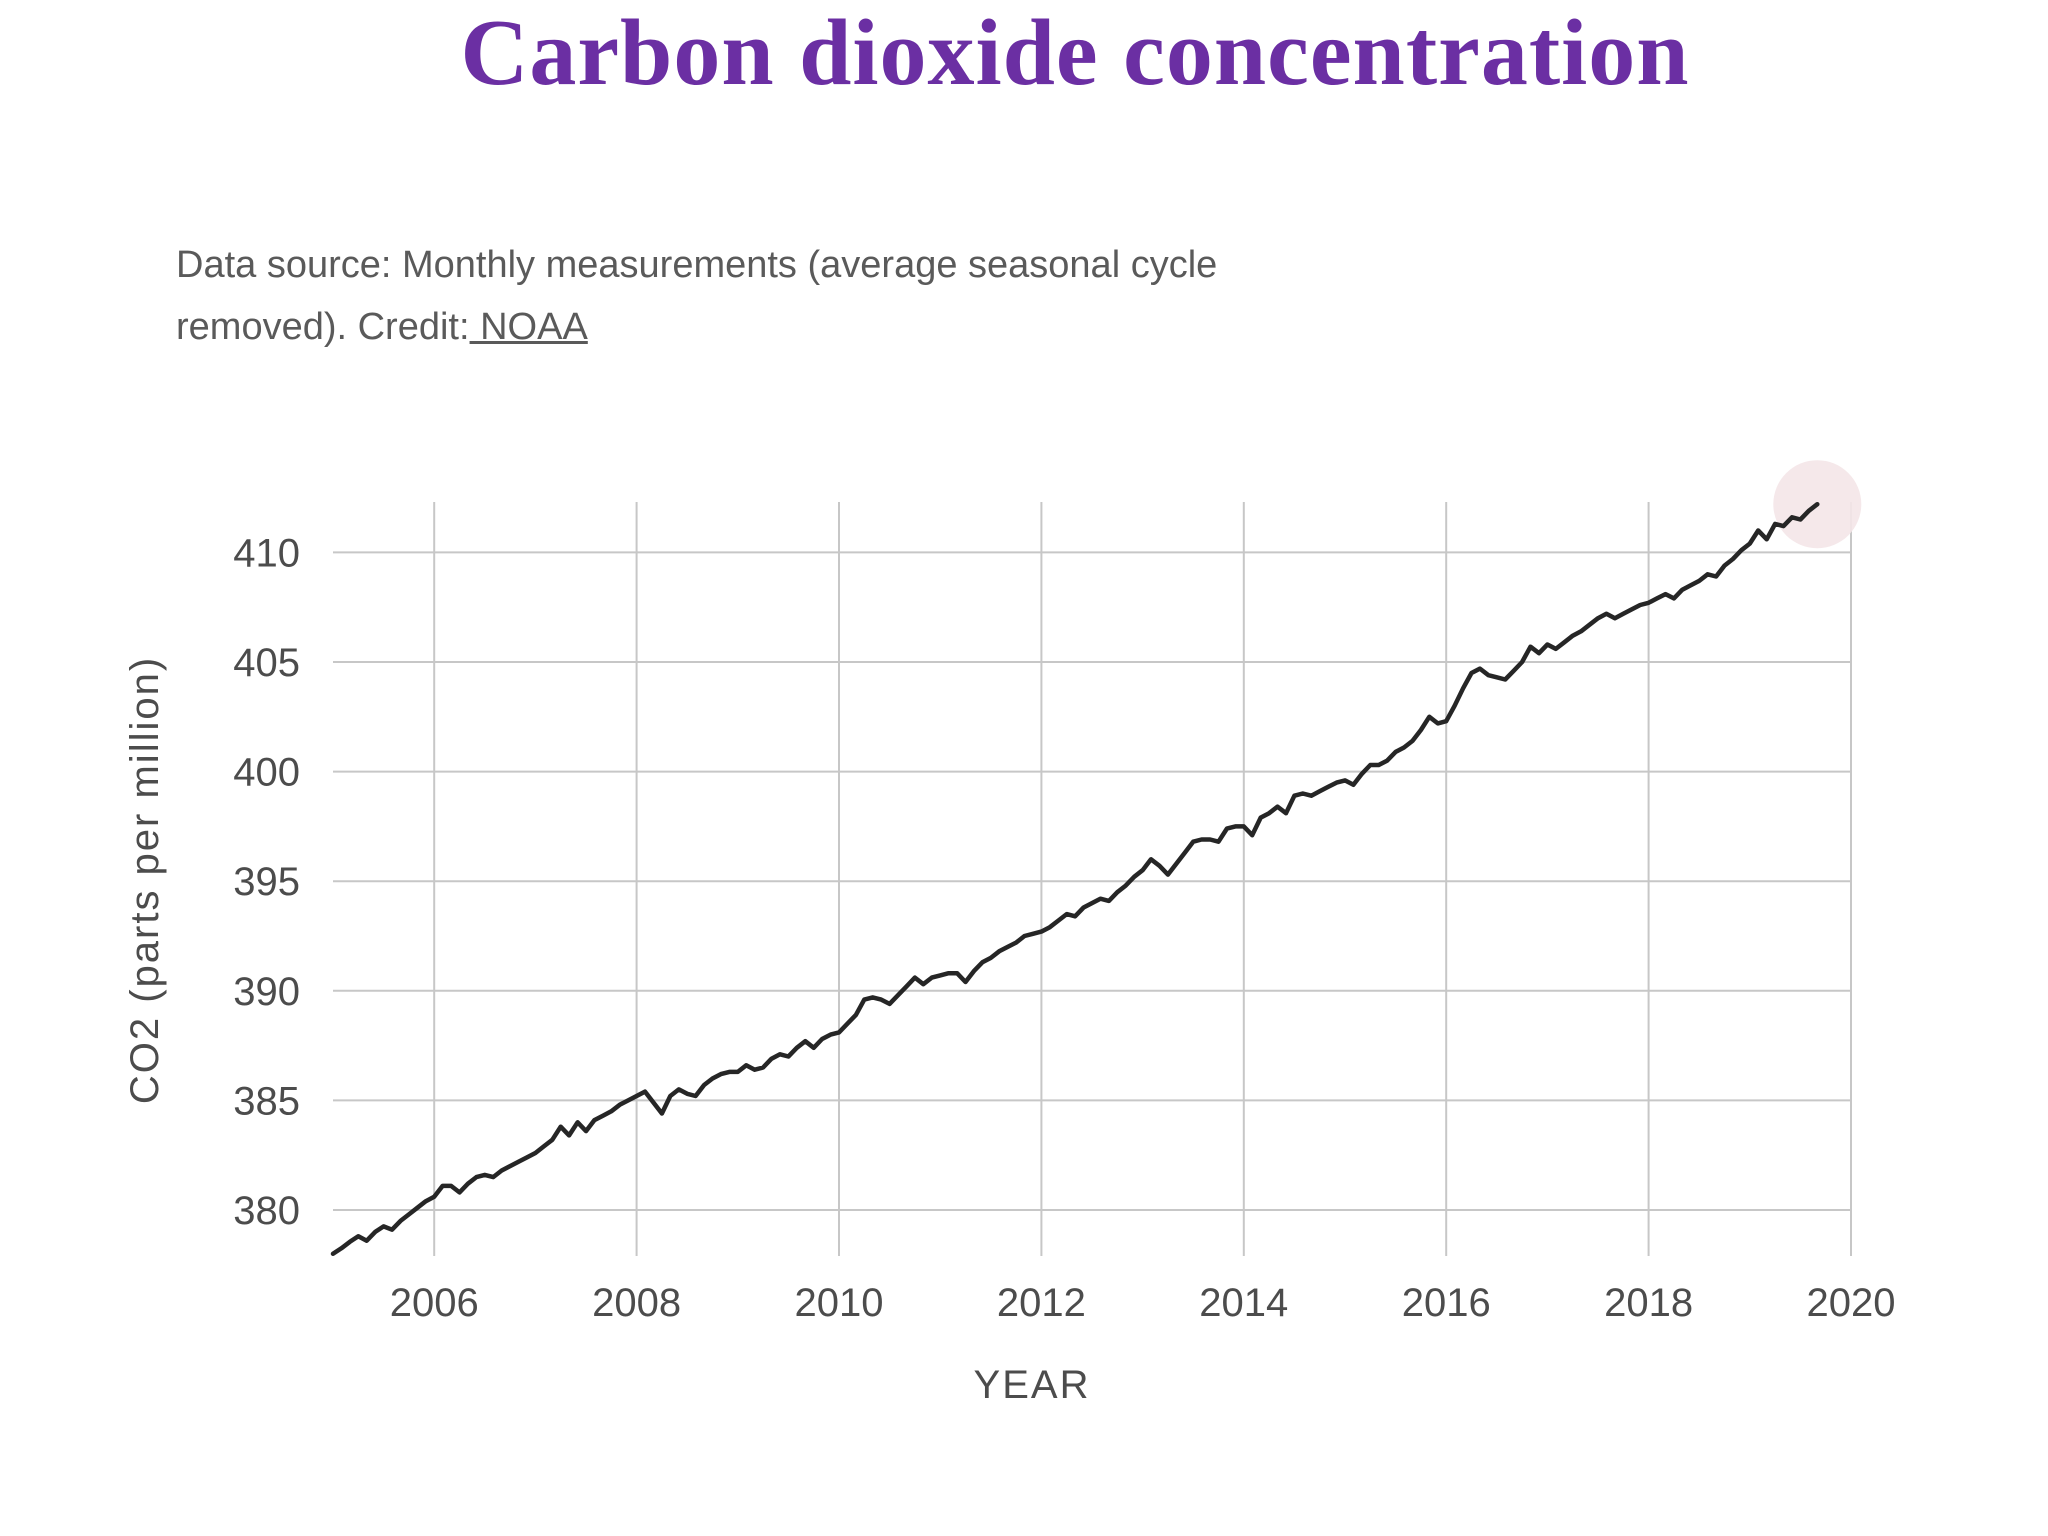 The width and height of the screenshot is (2048, 1536). I want to click on y-tick-label-405: 405, so click(266, 663).